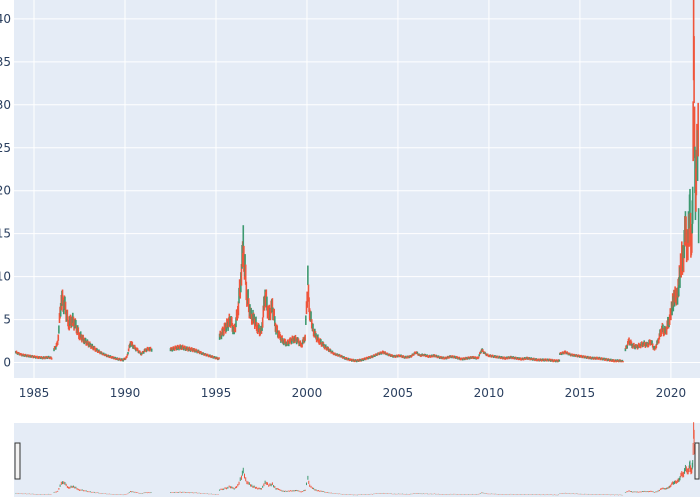 This screenshot has width=700, height=500. What do you see at coordinates (5, 19) in the screenshot?
I see `y-tick-label: 40` at bounding box center [5, 19].